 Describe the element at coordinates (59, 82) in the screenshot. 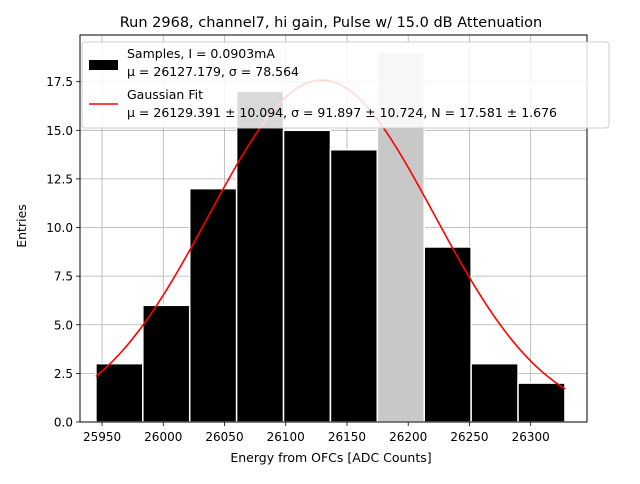

I see `y-tick-label: 17.5` at that location.